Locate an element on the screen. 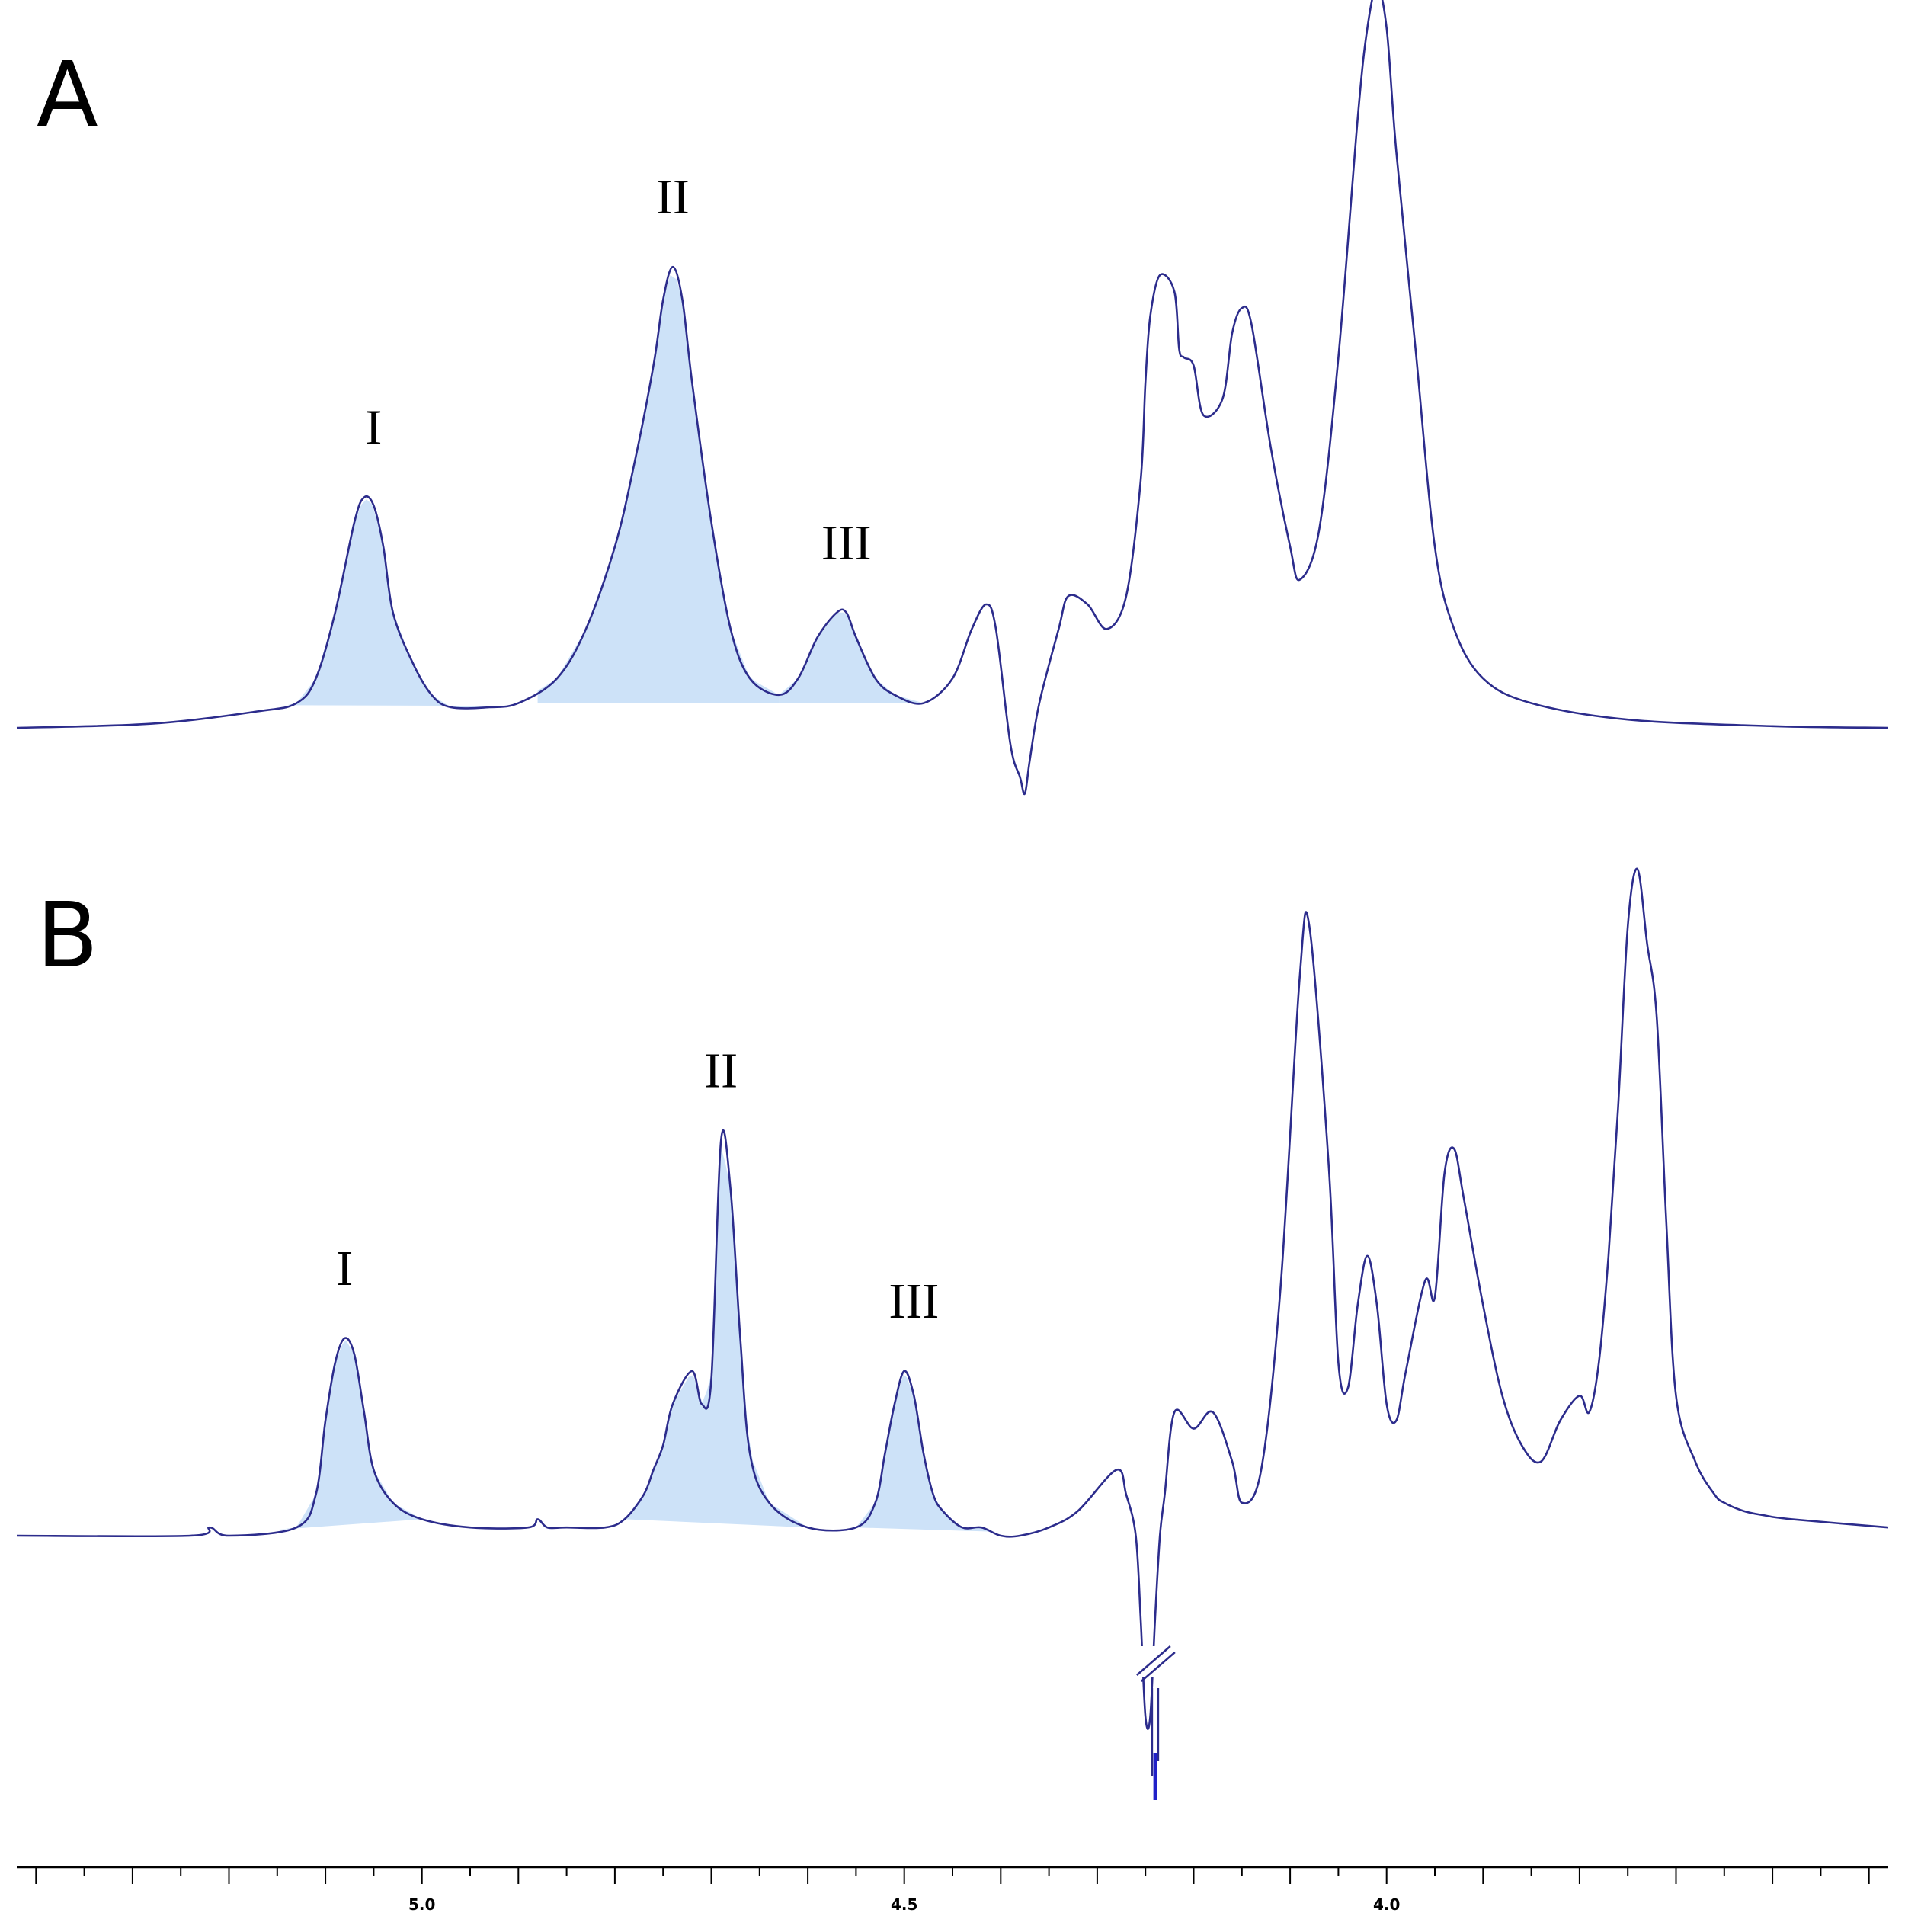 The width and height of the screenshot is (1905, 1932). x-tick-label-4-5: 4.5 is located at coordinates (904, 1904).